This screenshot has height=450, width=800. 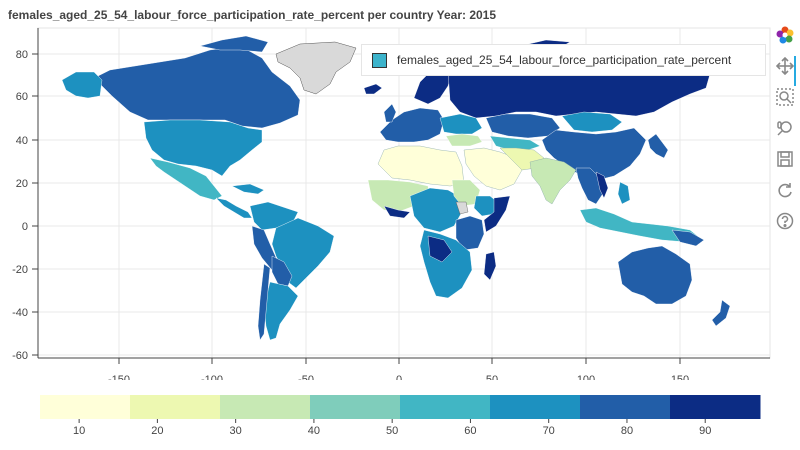 What do you see at coordinates (22, 55) in the screenshot?
I see `y-tick-label: 80` at bounding box center [22, 55].